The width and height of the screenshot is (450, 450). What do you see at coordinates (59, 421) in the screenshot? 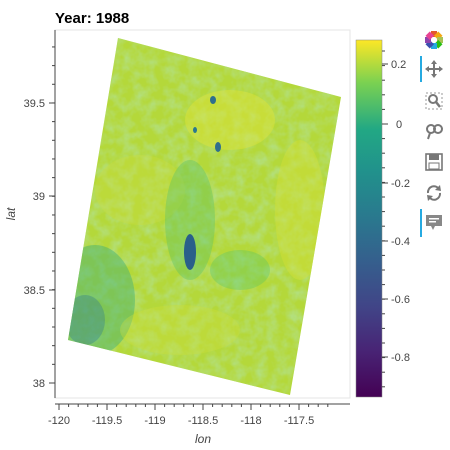
I see `x-tick-label: -120` at bounding box center [59, 421].